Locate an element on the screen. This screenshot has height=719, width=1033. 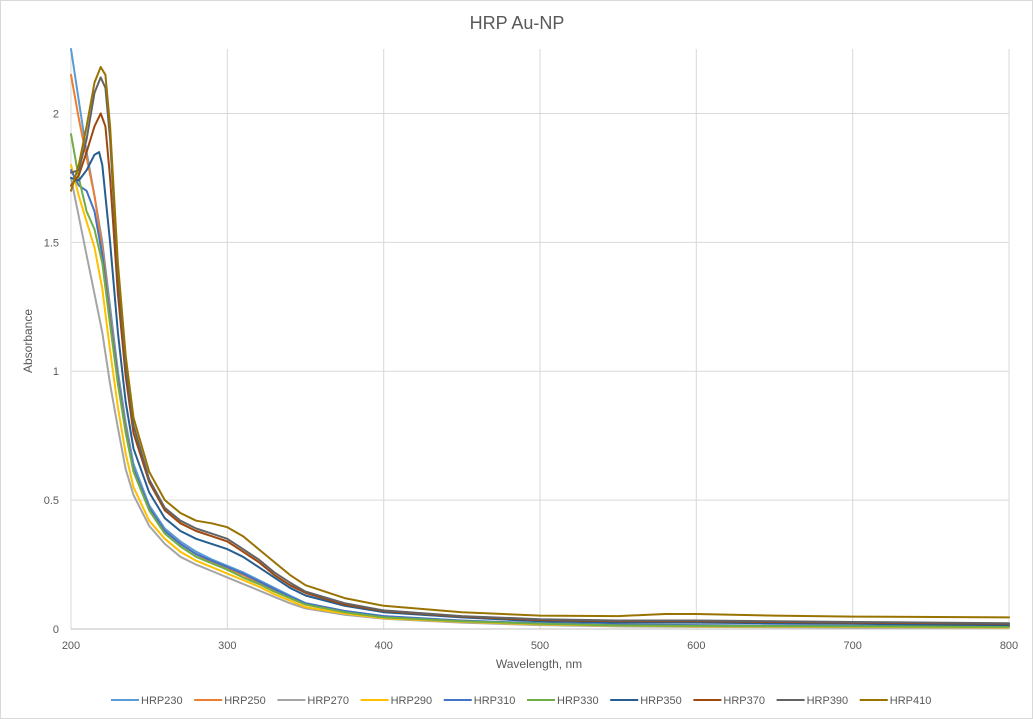
legend-item: HRP270 is located at coordinates (313, 701).